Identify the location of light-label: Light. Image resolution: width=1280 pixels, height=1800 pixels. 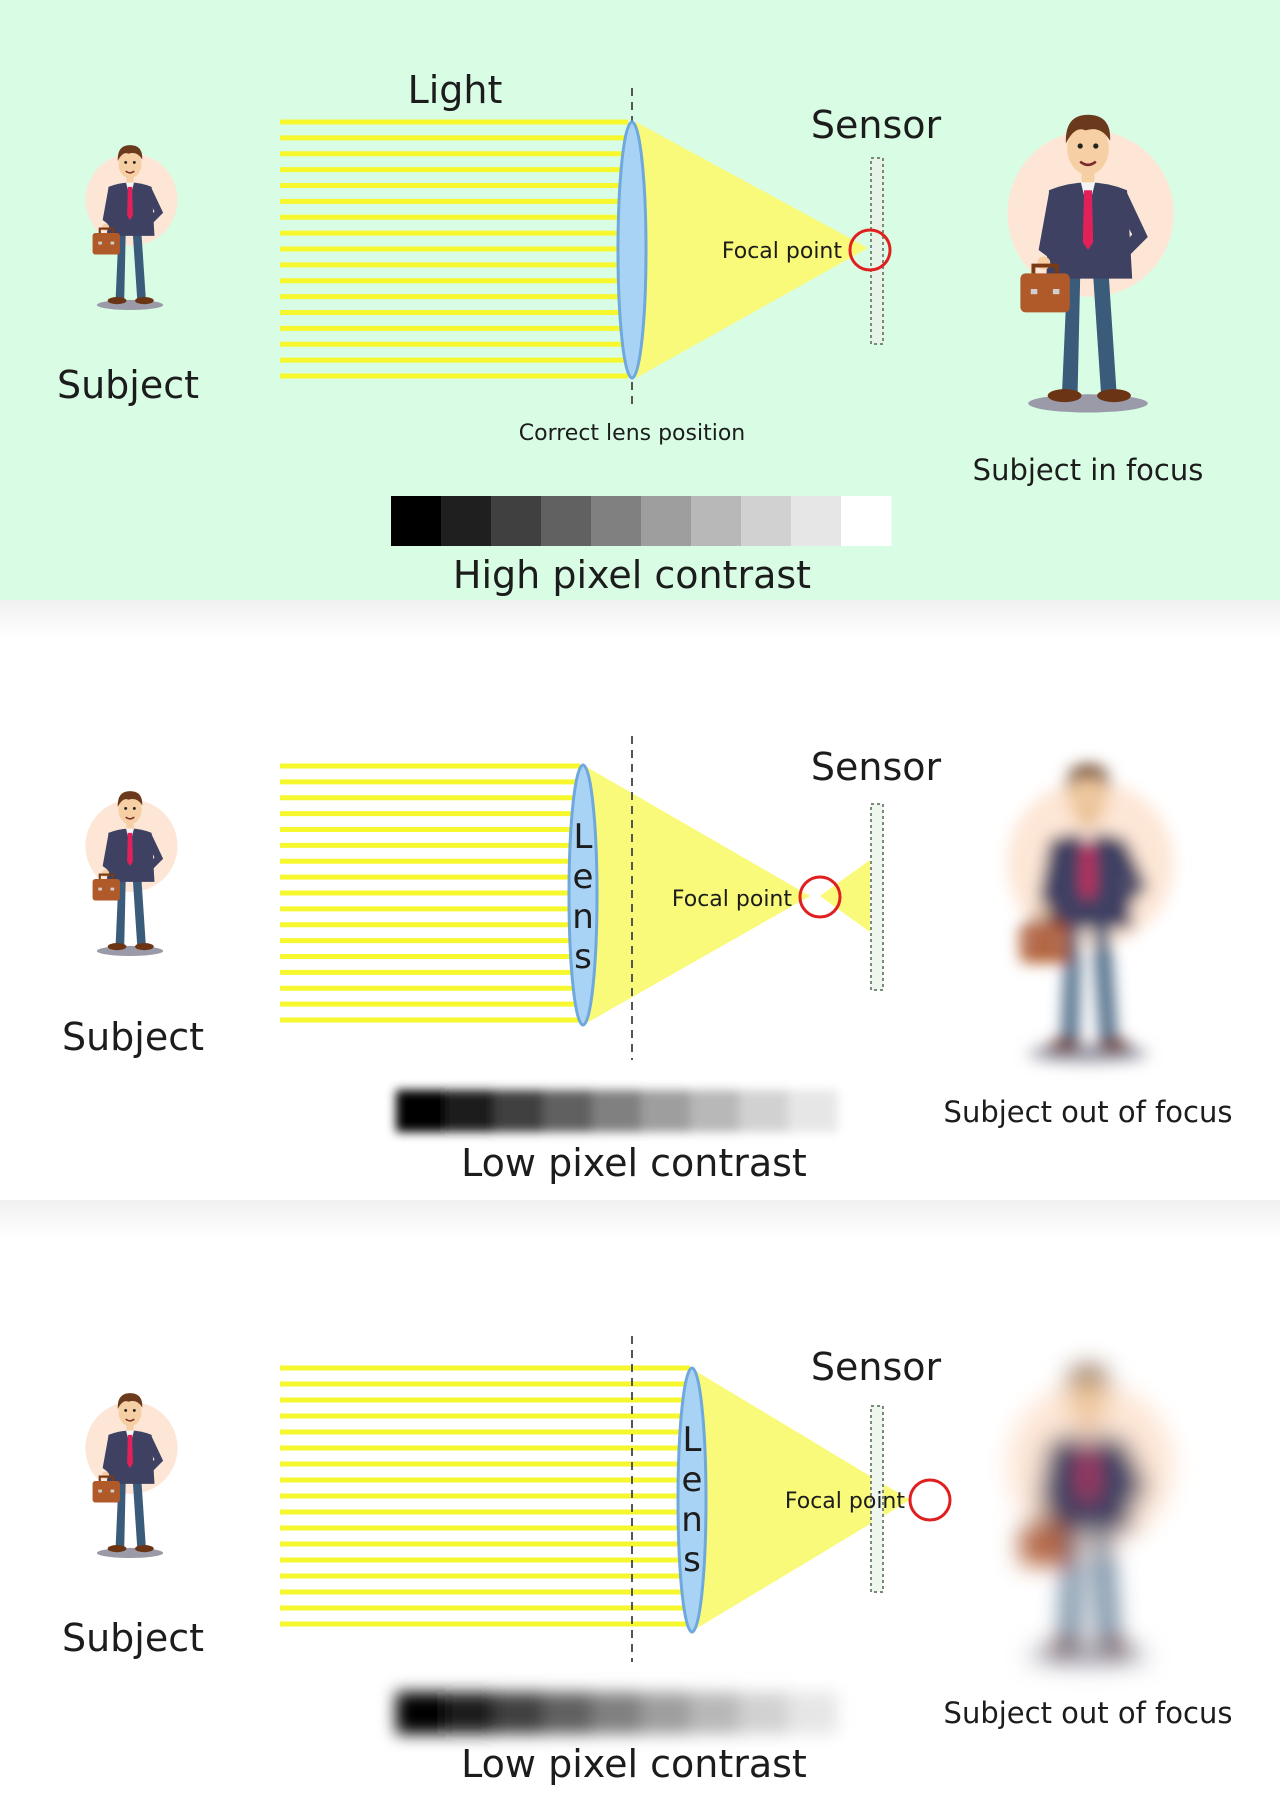
(455, 90).